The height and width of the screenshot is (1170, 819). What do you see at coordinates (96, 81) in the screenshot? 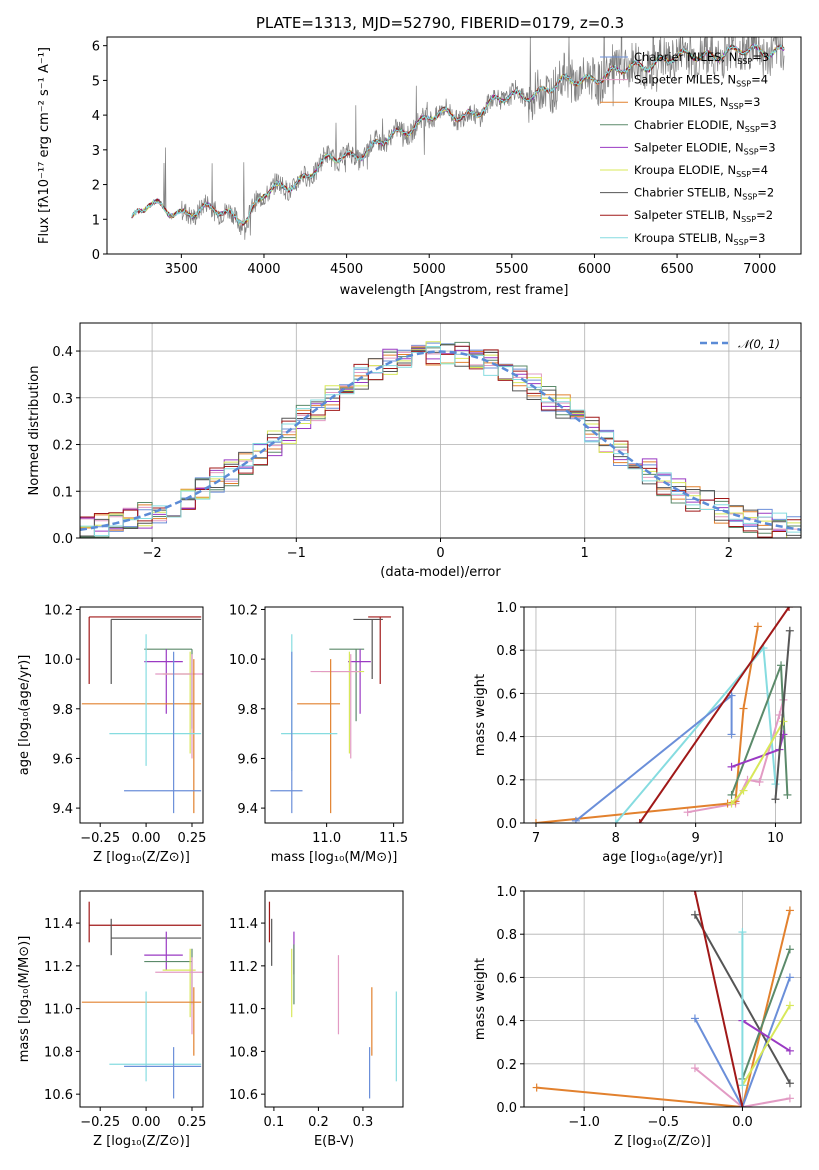
I see `y-tick-label: 5` at bounding box center [96, 81].